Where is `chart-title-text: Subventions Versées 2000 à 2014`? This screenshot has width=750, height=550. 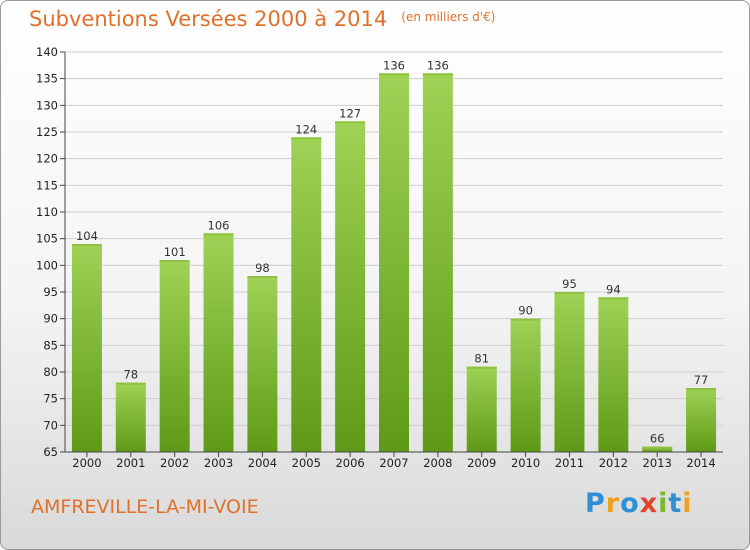 chart-title-text: Subventions Versées 2000 à 2014 is located at coordinates (208, 19).